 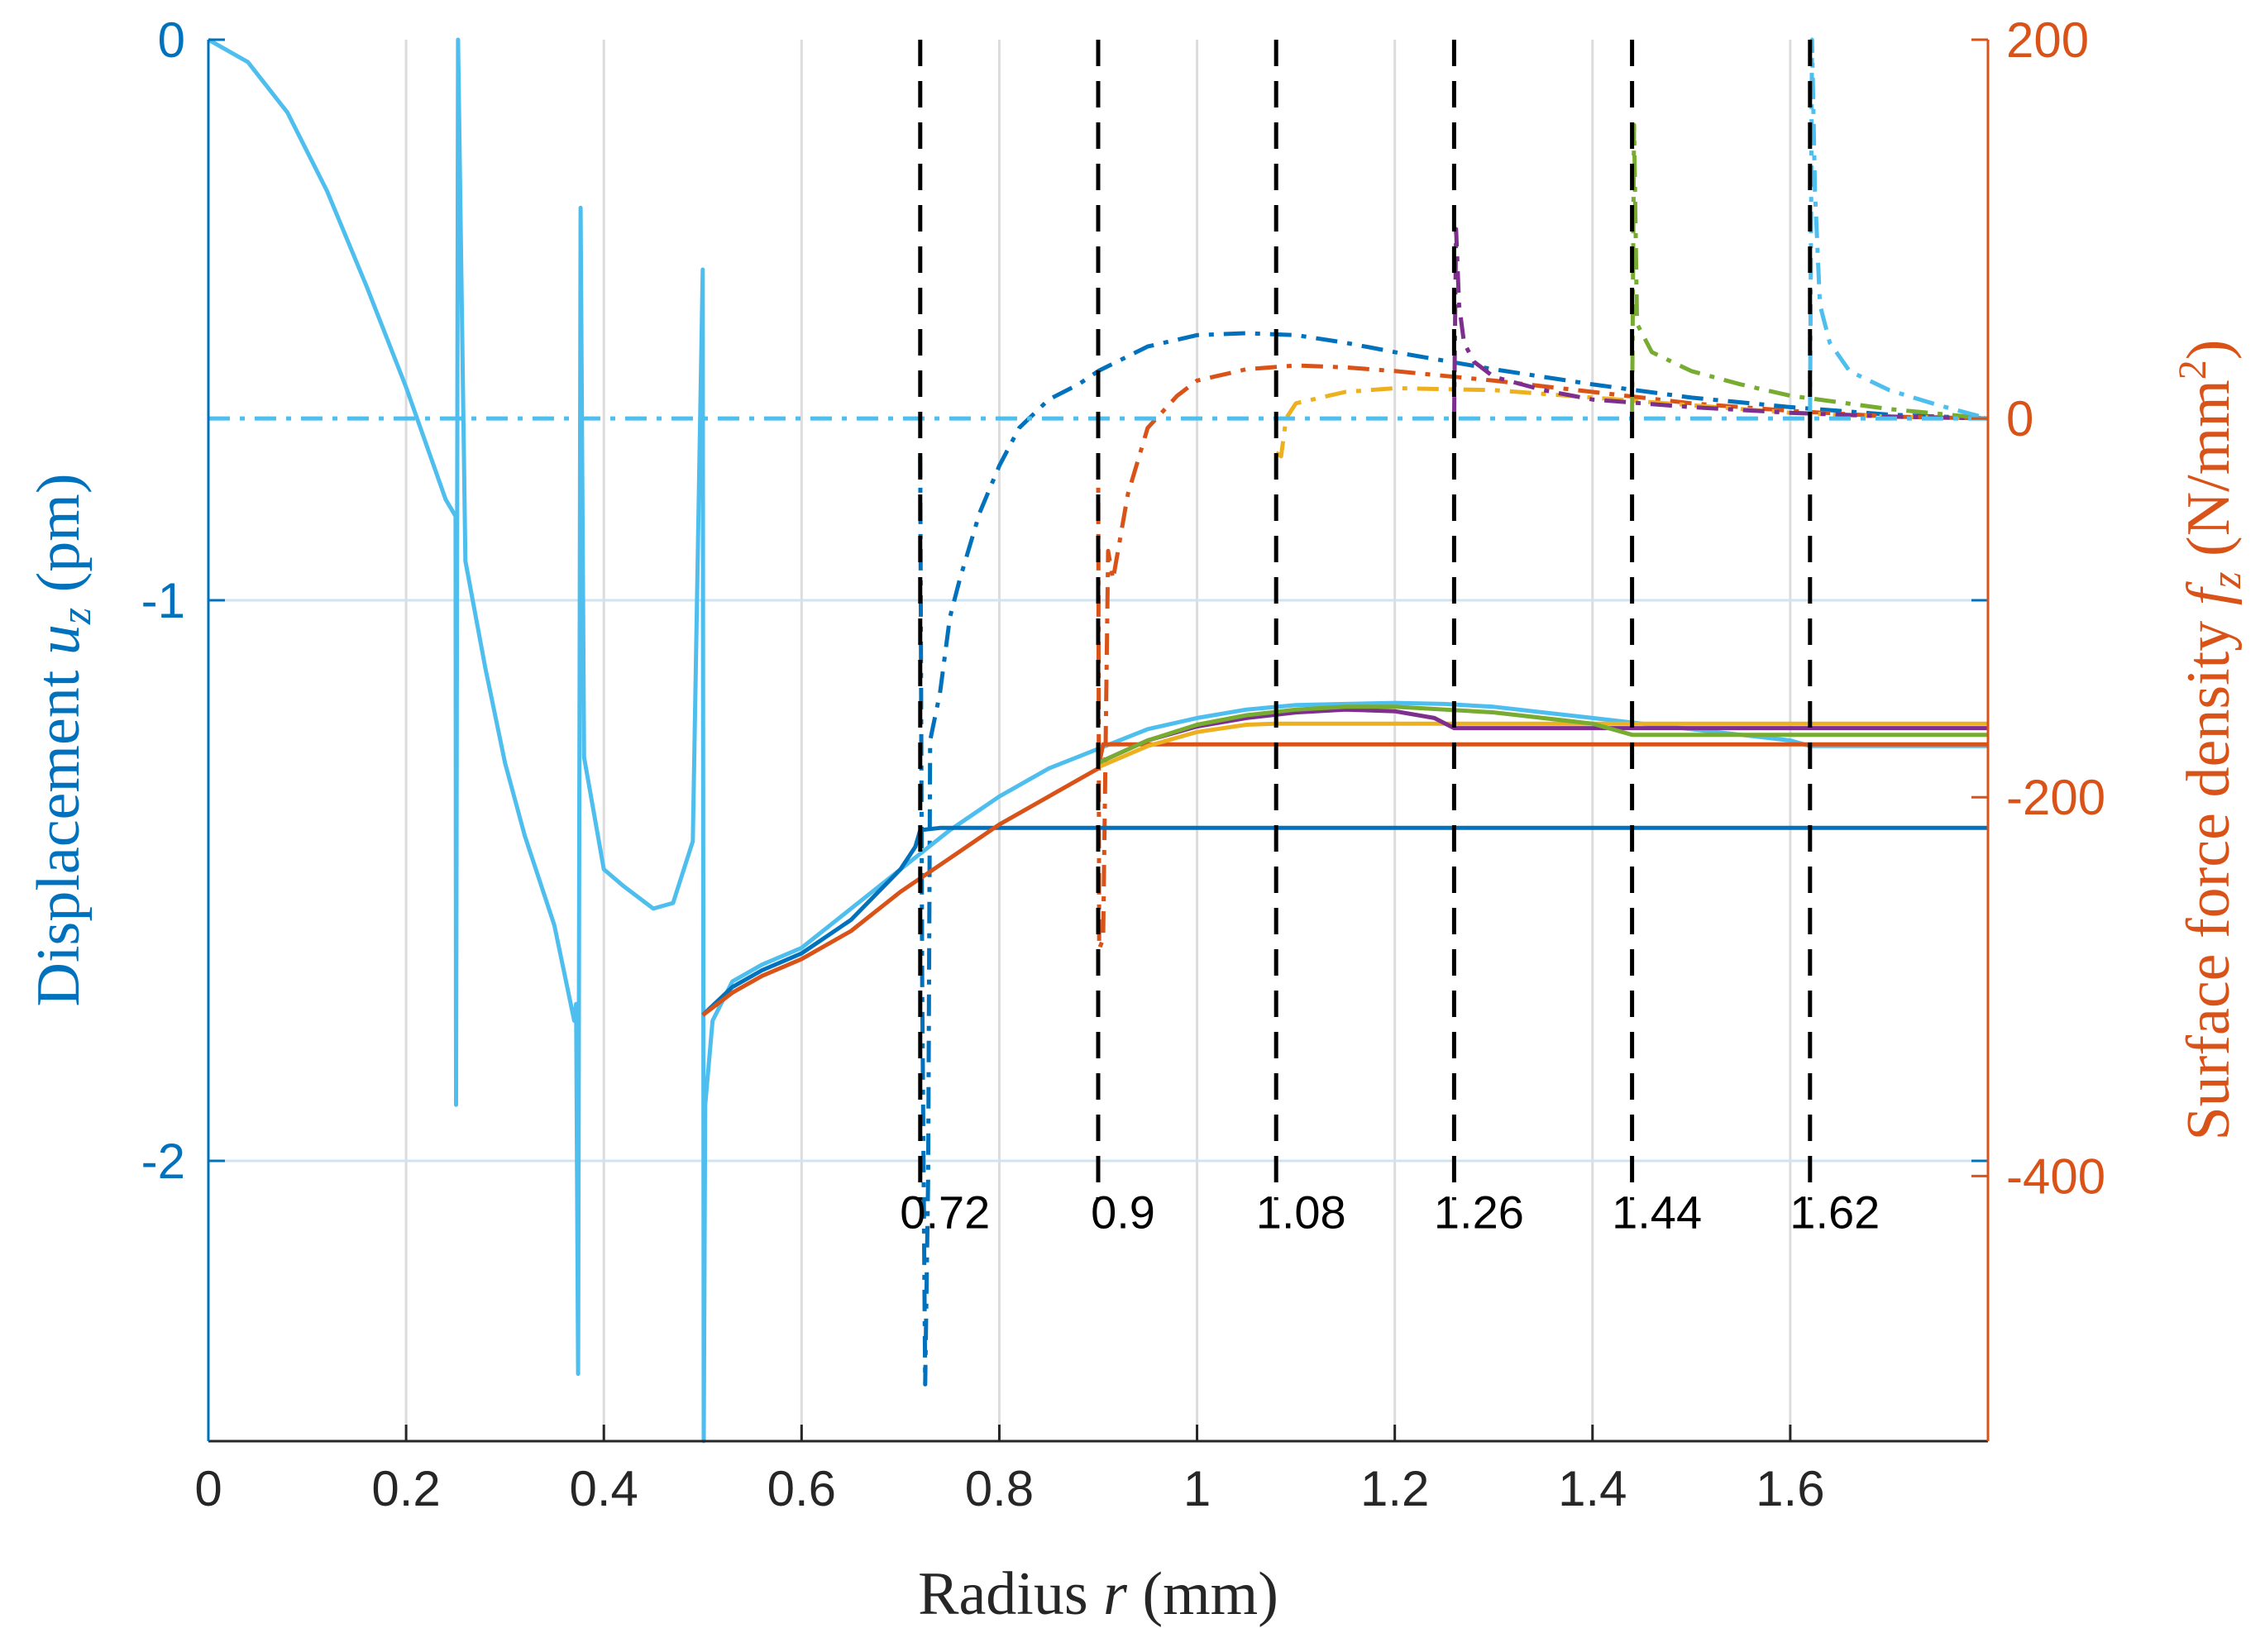 What do you see at coordinates (945, 1212) in the screenshot?
I see `annotation-label-1: 0.72` at bounding box center [945, 1212].